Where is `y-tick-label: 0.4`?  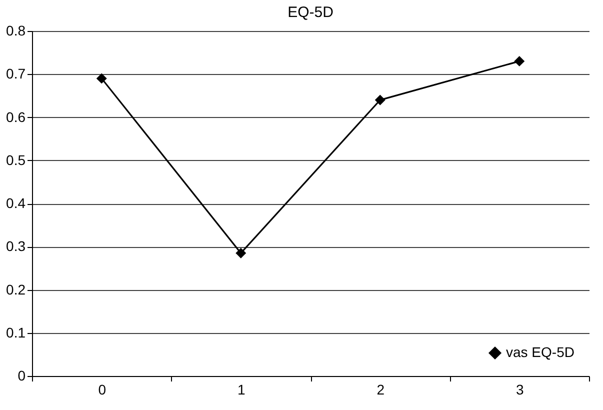 y-tick-label: 0.4 is located at coordinates (16, 203).